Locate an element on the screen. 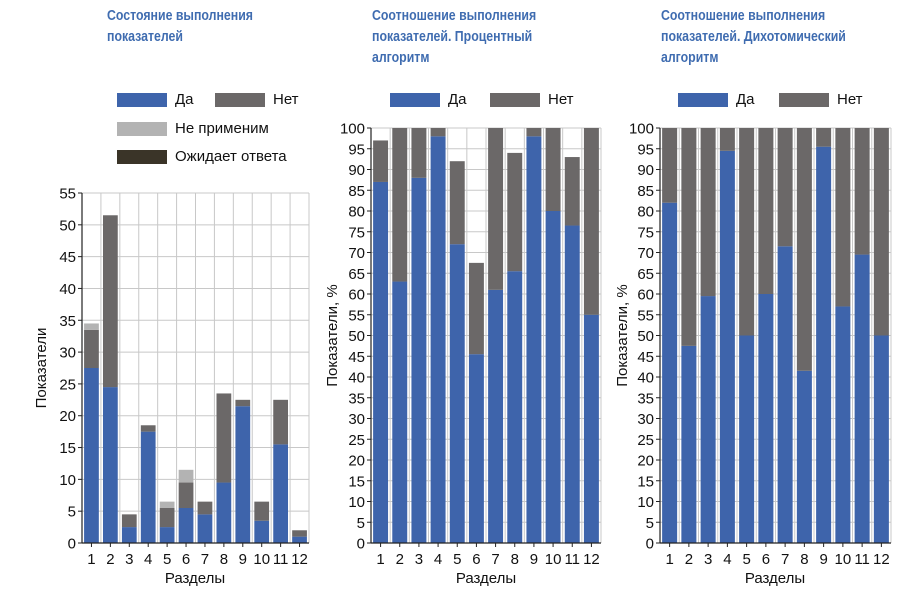 This screenshot has width=909, height=599. chart-title: Состояние выполнения показателей is located at coordinates (180, 26).